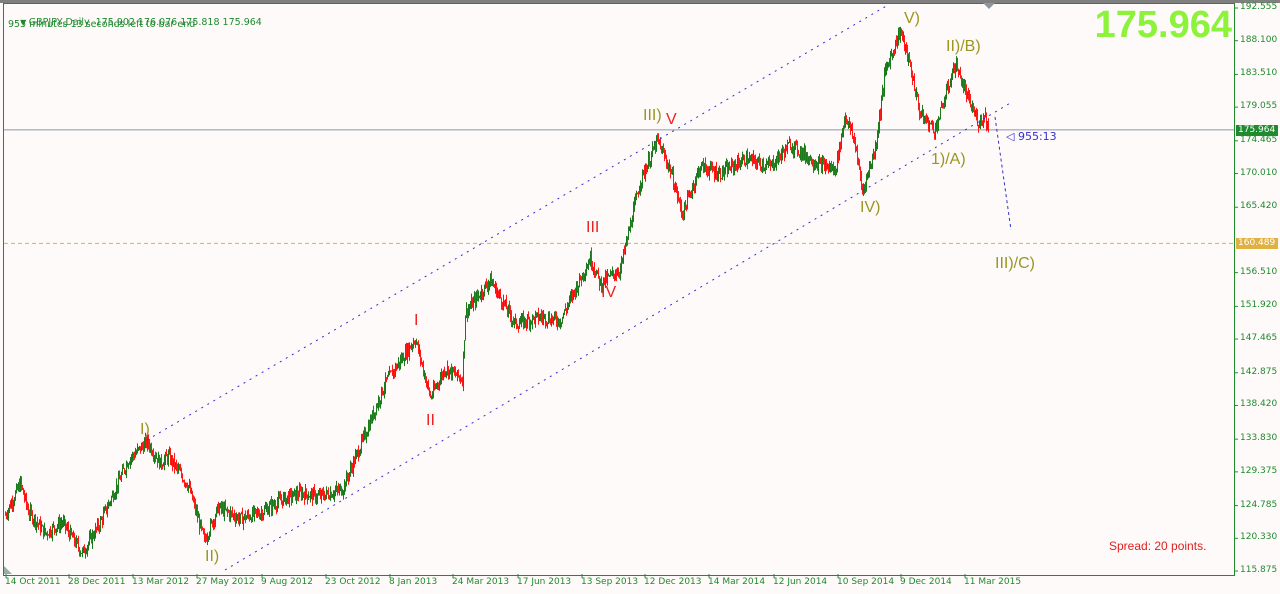 The image size is (1280, 594). I want to click on wave-label: III)/C), so click(1015, 263).